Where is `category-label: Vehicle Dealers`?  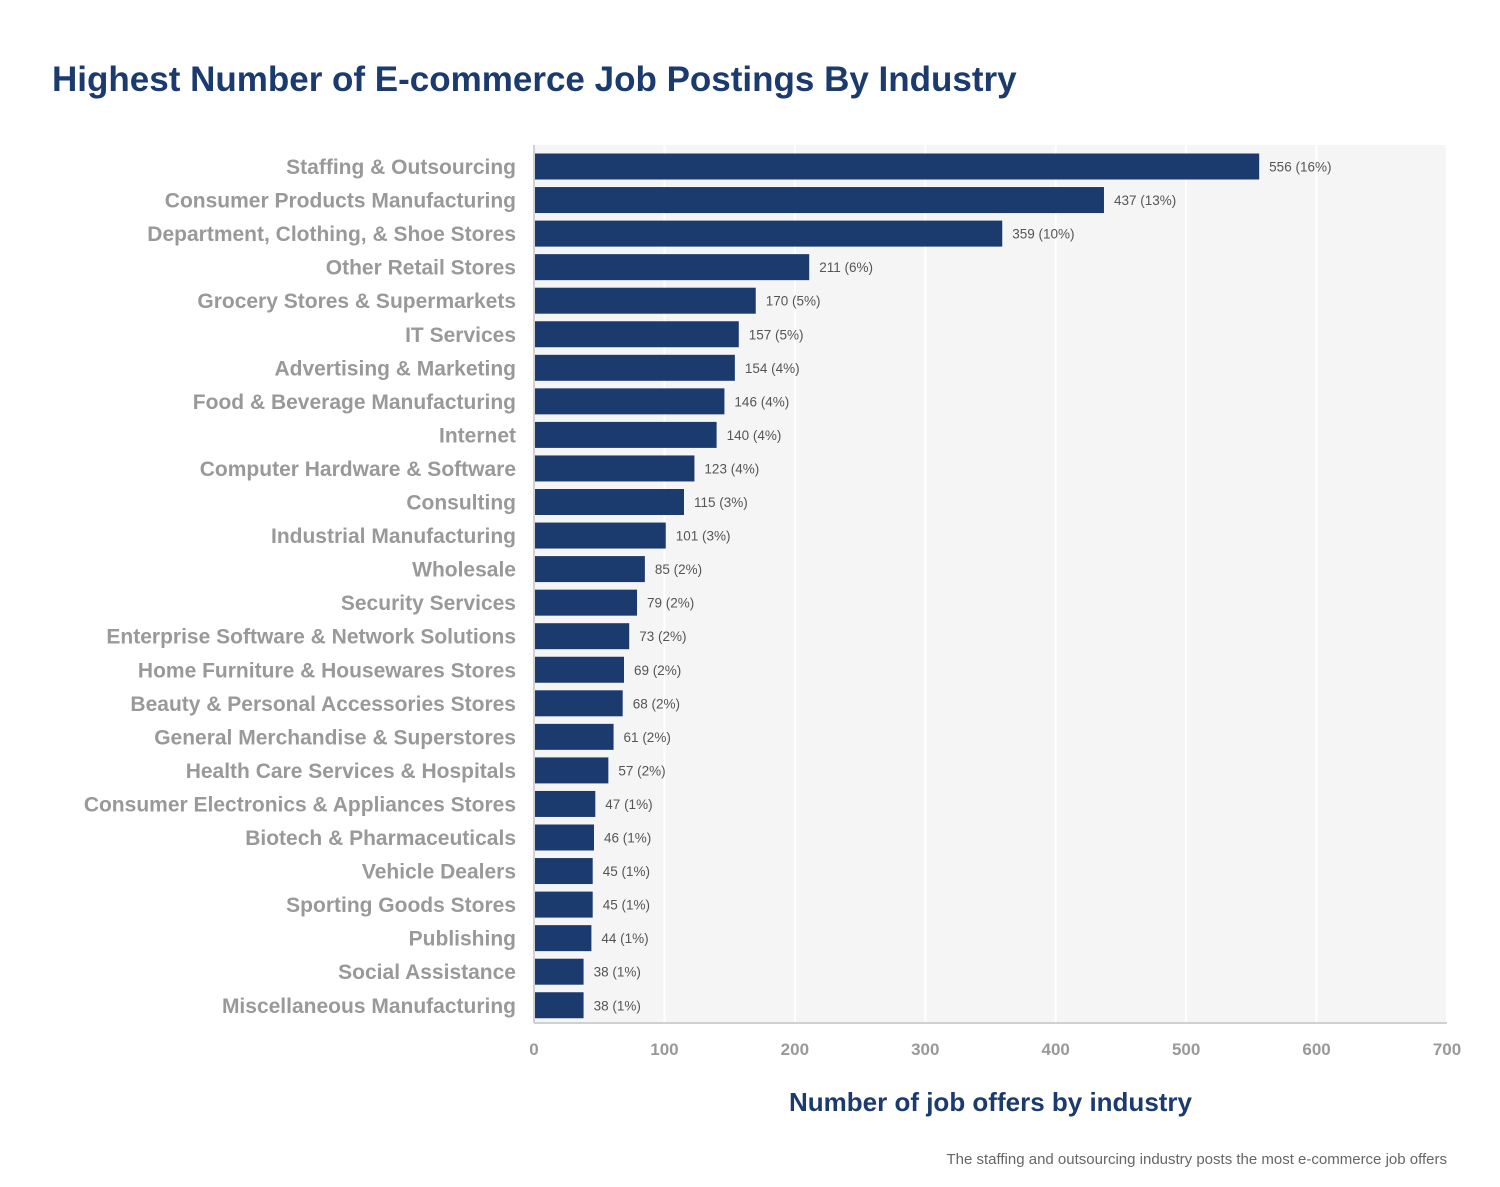
category-label: Vehicle Dealers is located at coordinates (439, 872).